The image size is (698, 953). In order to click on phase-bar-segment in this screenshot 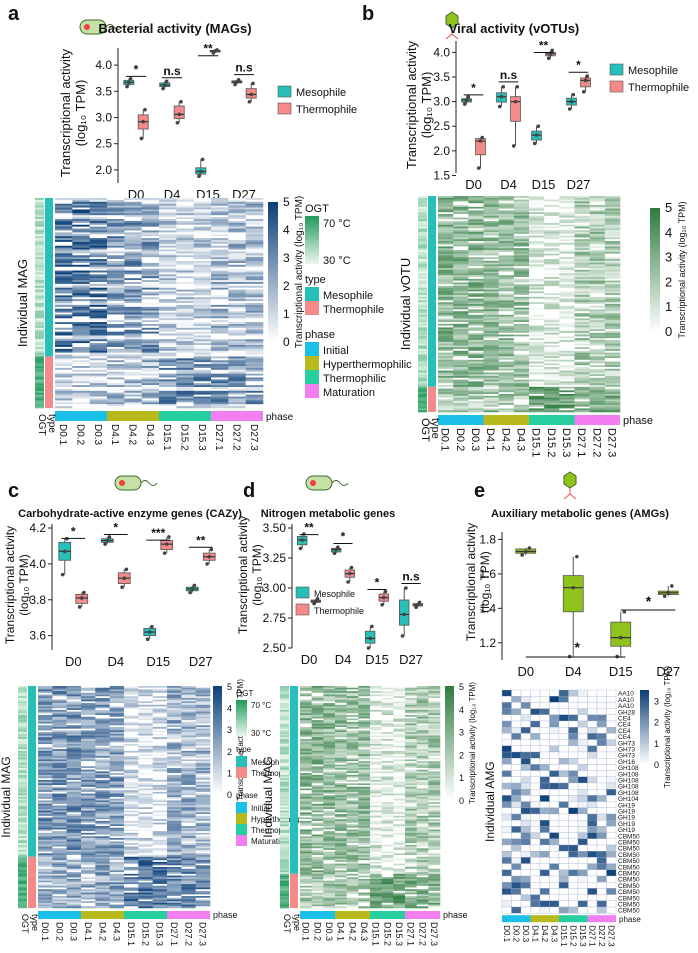, I will do `click(81, 416)`.